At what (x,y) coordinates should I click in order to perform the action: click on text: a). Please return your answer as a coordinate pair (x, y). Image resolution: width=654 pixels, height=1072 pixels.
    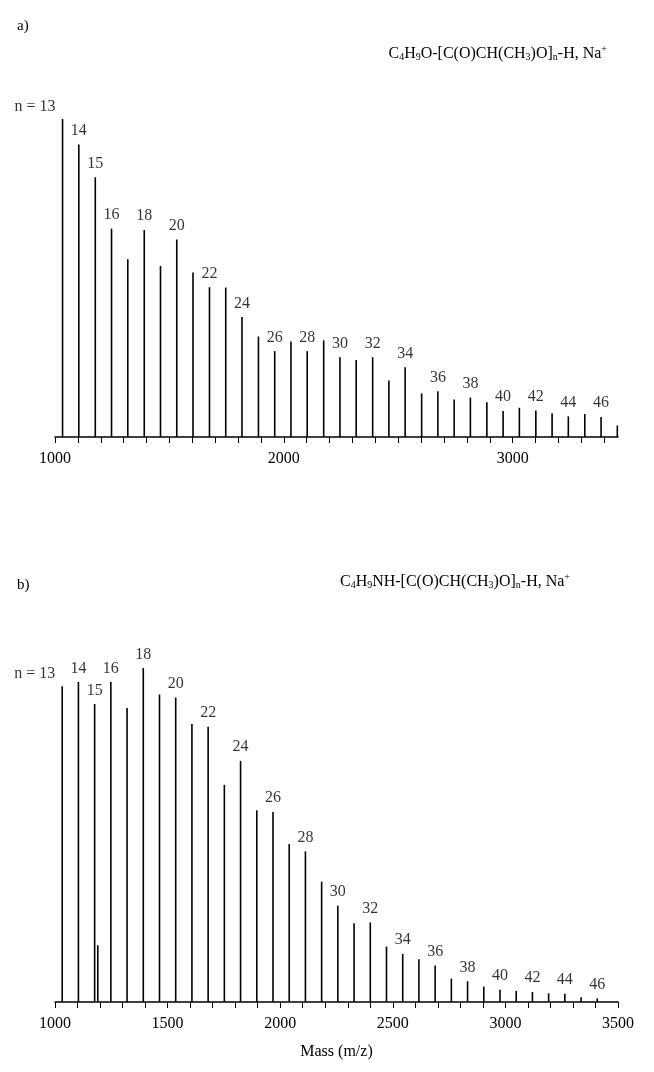
    Looking at the image, I should click on (23, 25).